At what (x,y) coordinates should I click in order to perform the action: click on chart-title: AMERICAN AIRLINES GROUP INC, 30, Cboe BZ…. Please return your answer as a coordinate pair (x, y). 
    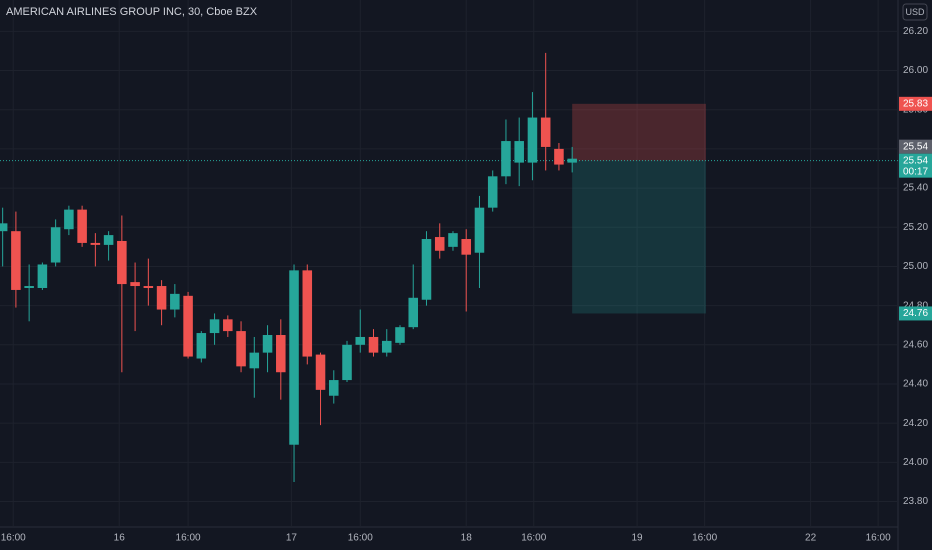
    Looking at the image, I should click on (132, 12).